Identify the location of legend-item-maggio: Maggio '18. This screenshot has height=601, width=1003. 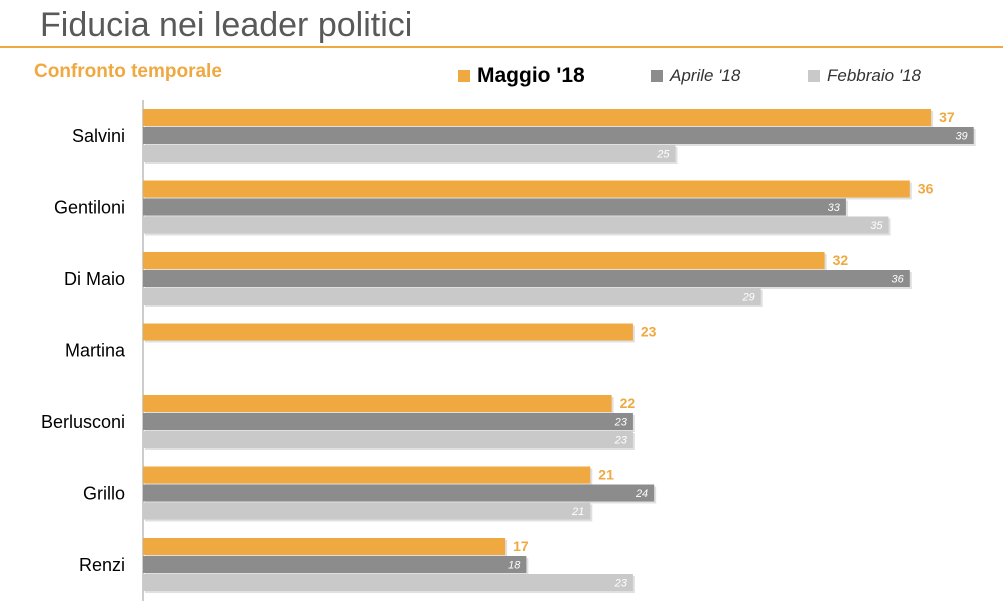
(533, 77).